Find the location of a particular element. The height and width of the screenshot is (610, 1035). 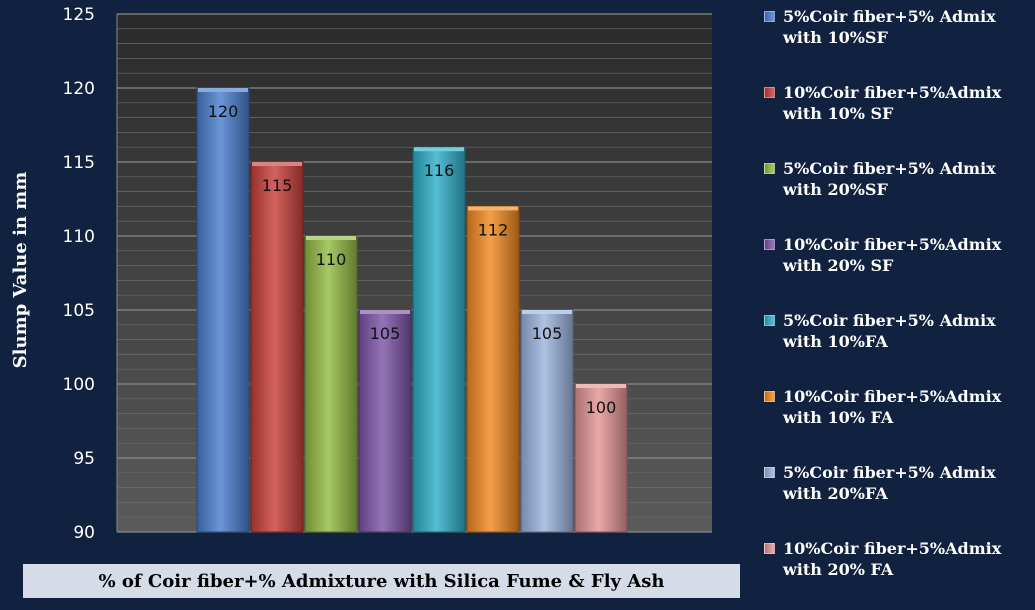

legend-item: 5%Coir fiber+5% Admix with 20%SF is located at coordinates (899, 179).